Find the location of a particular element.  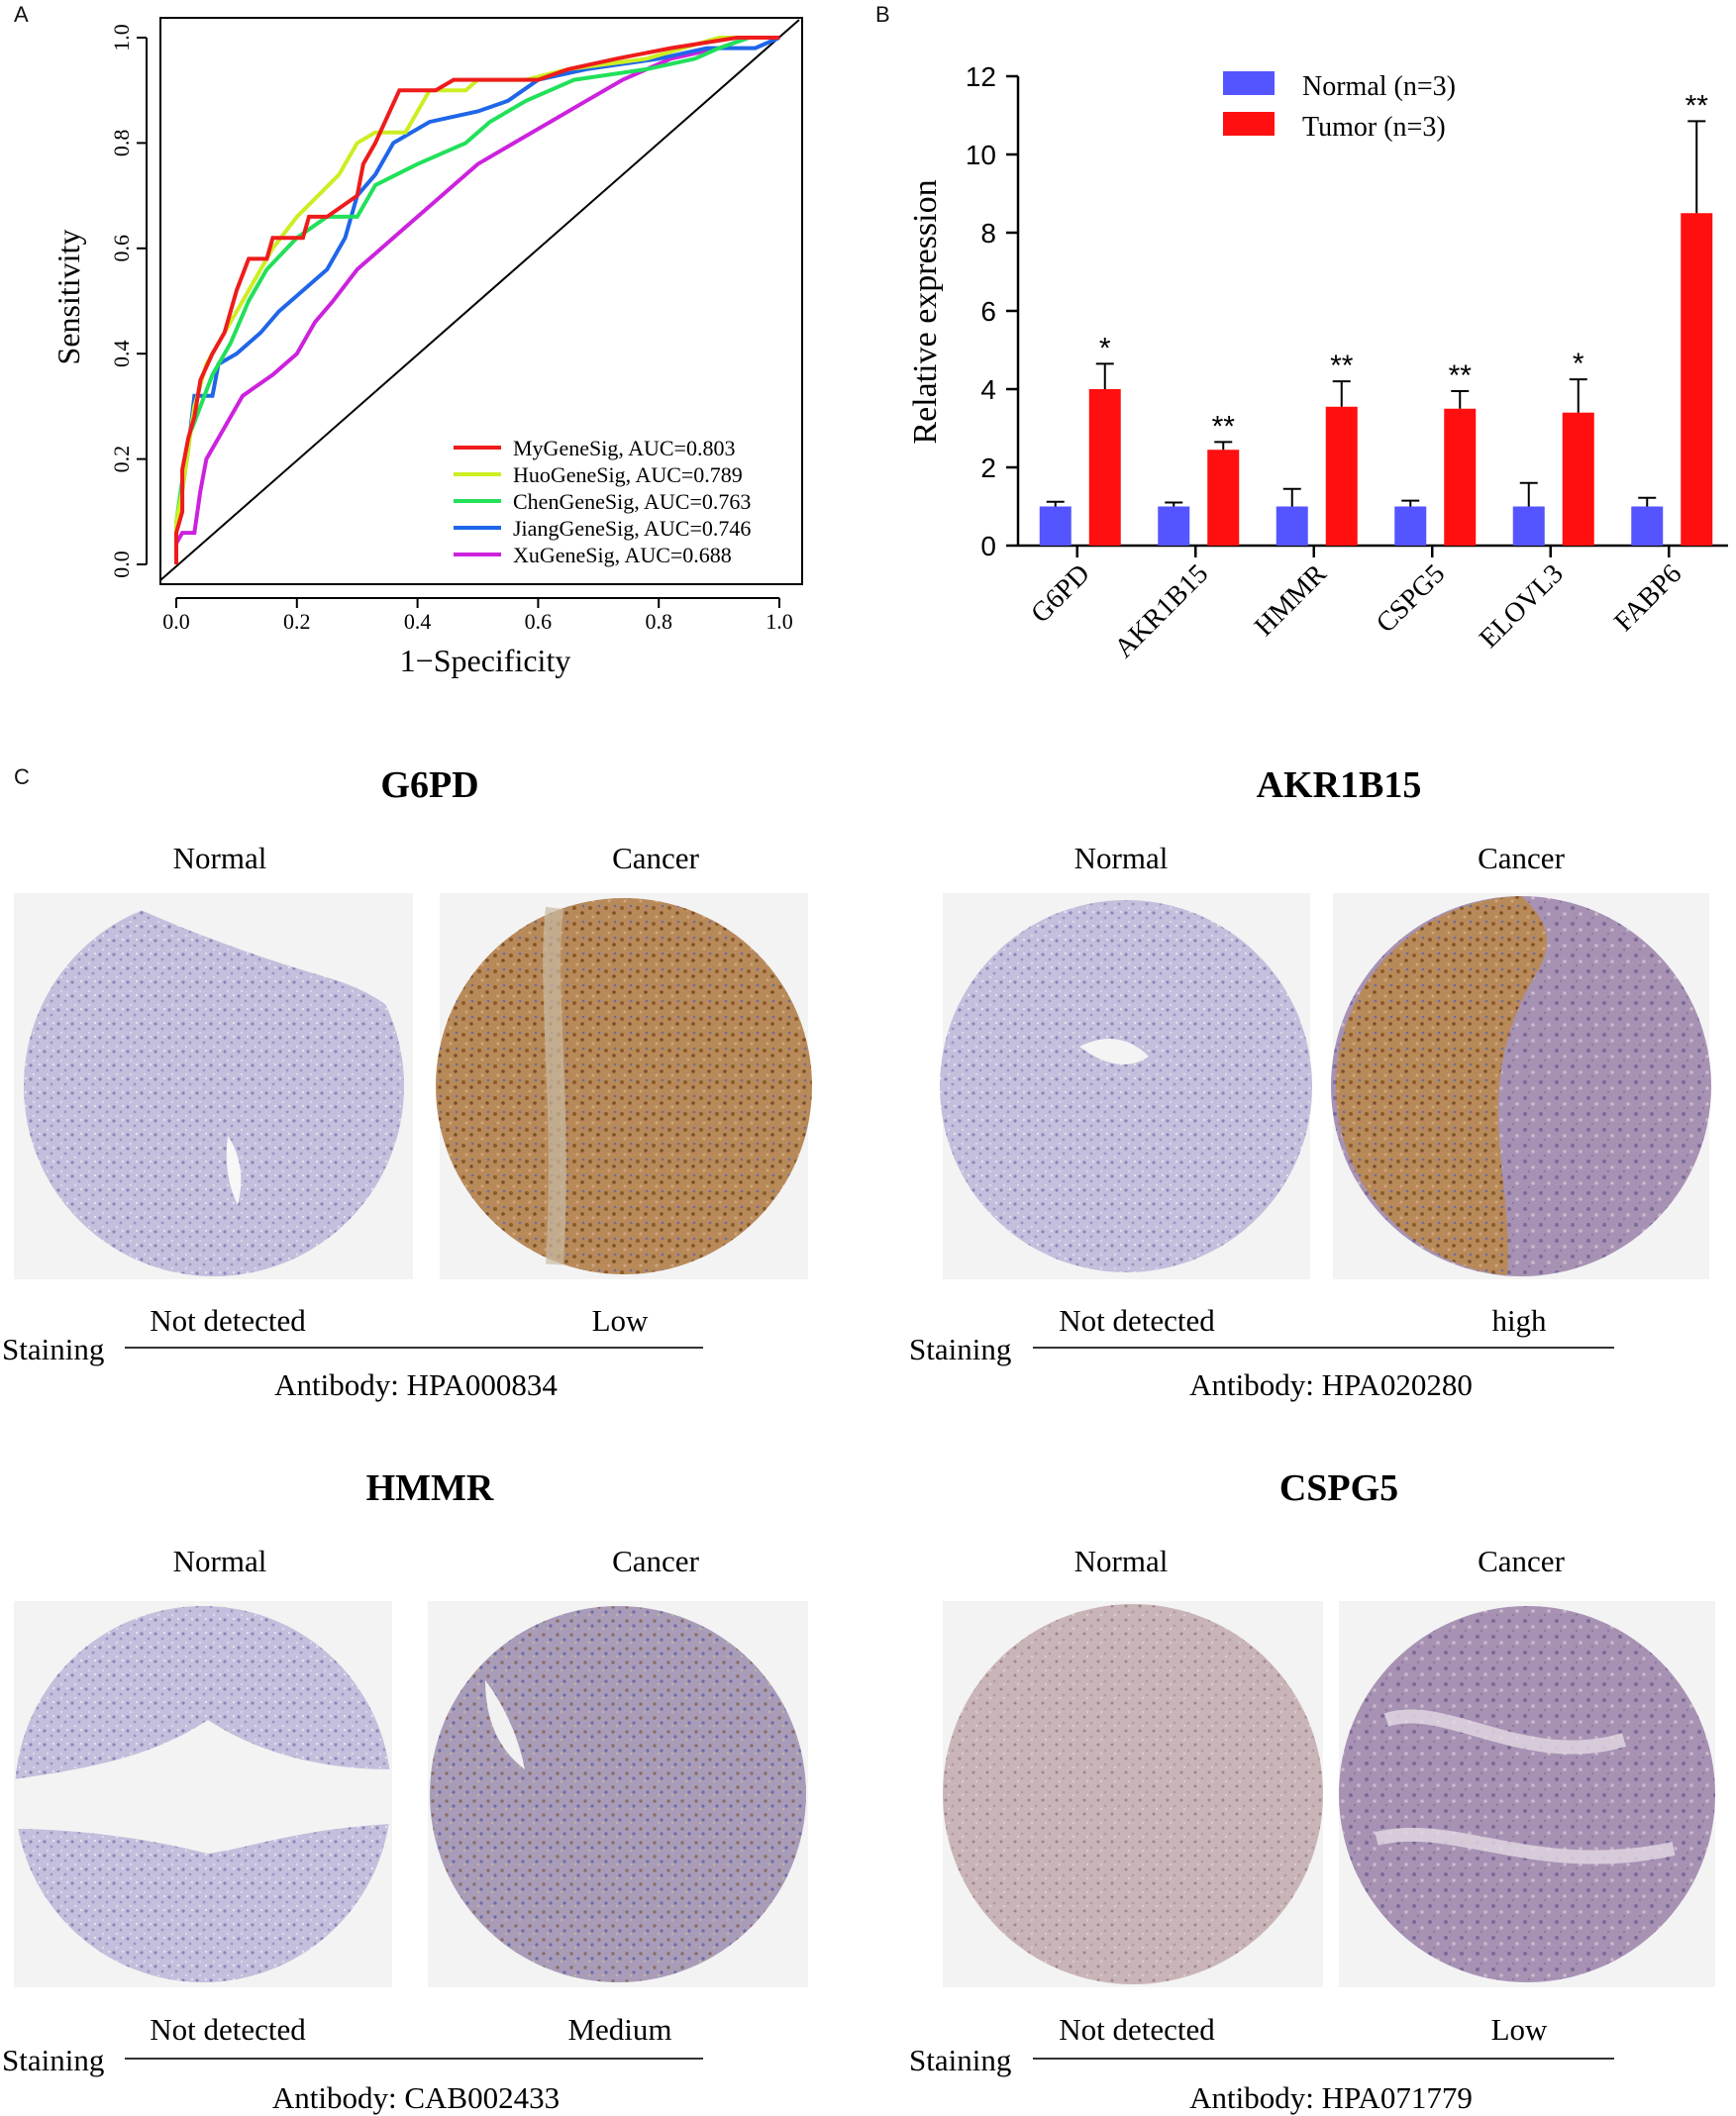

panel-label-a: A is located at coordinates (21, 14).